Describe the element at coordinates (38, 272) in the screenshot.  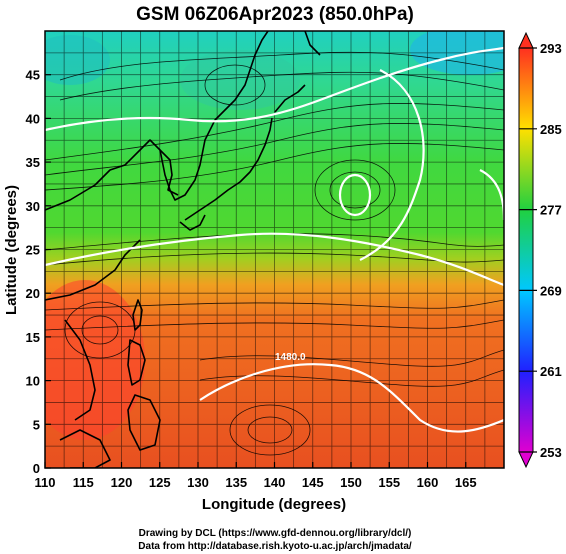
I see `y-axis-ticks: 0 5 10 15 20 25 30 35 40 45` at that location.